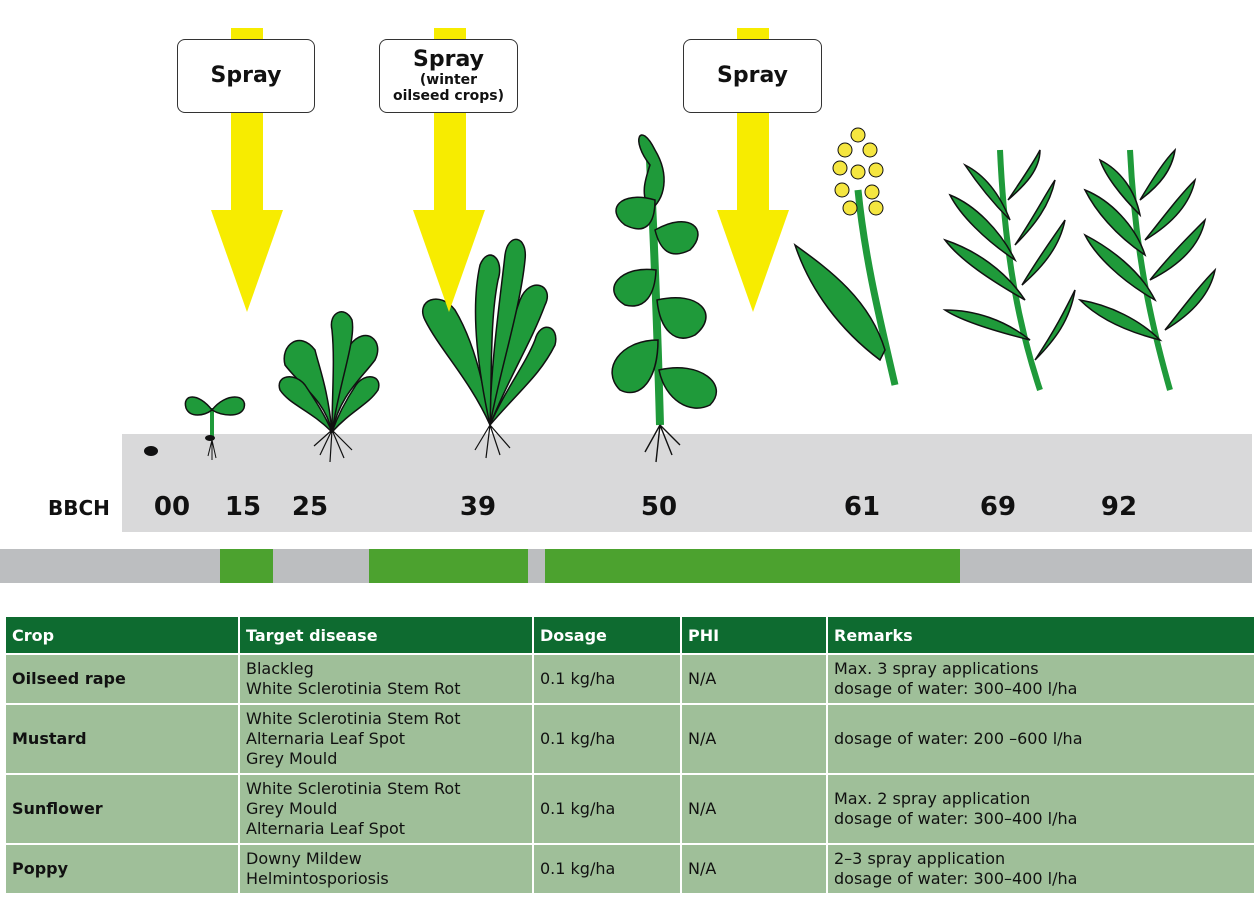 The image size is (1259, 897). I want to click on plant-stage-25-icon, so click(329, 387).